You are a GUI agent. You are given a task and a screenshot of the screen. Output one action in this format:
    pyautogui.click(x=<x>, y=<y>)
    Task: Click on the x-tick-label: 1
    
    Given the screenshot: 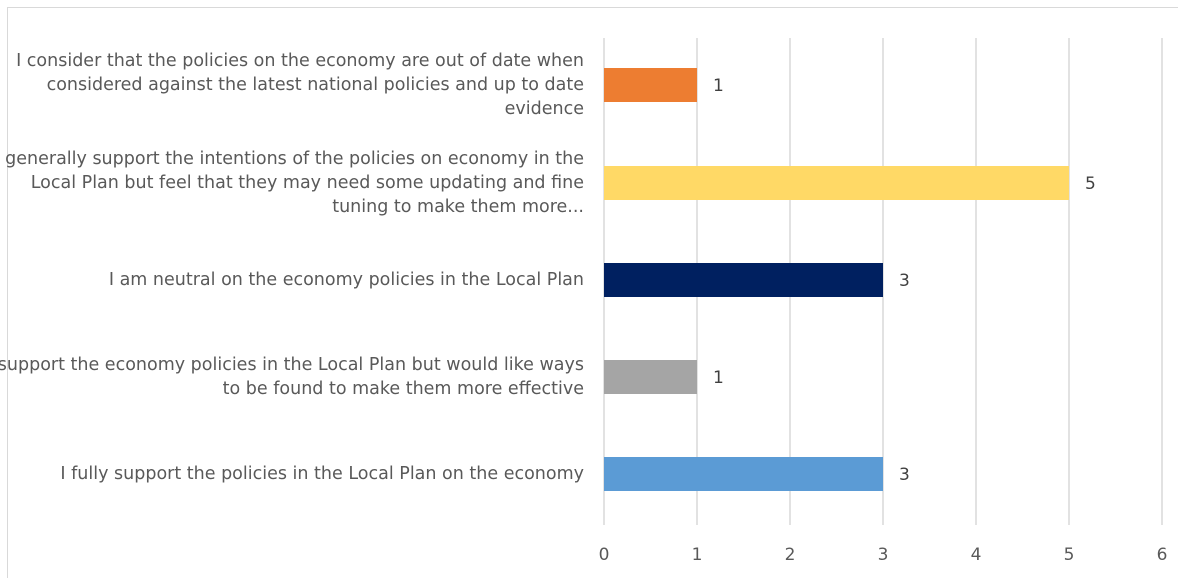 What is the action you would take?
    pyautogui.click(x=697, y=555)
    